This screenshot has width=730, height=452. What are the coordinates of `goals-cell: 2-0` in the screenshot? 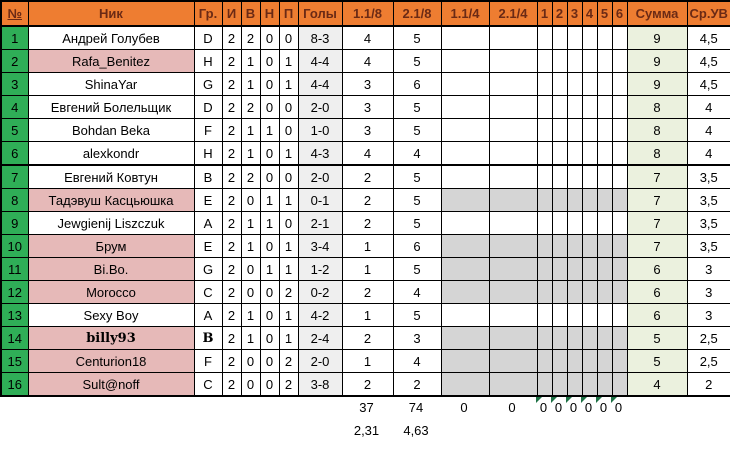 It's located at (320, 361).